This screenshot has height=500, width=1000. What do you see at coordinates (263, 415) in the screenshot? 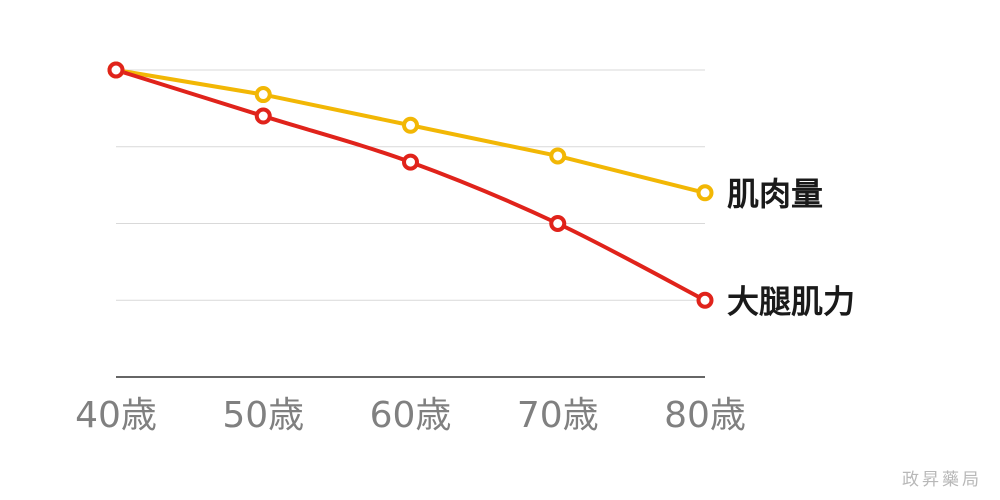
I see `x-tick-label: 50歳` at bounding box center [263, 415].